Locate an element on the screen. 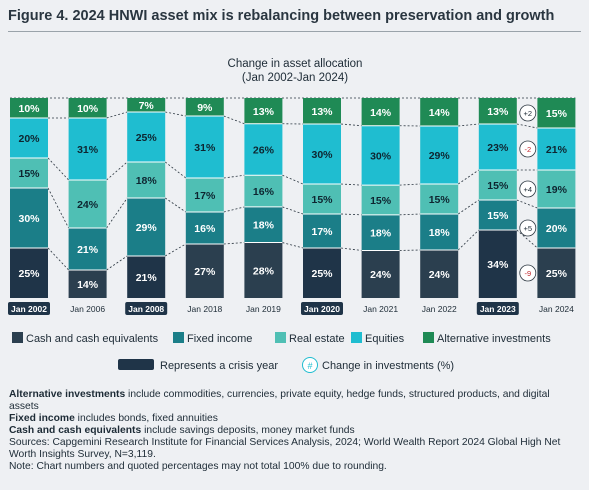  change-label: +2 is located at coordinates (528, 113).